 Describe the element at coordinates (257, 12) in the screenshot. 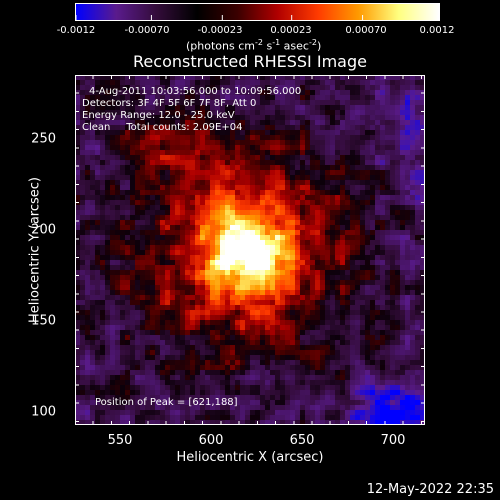

I see `colorbar` at that location.